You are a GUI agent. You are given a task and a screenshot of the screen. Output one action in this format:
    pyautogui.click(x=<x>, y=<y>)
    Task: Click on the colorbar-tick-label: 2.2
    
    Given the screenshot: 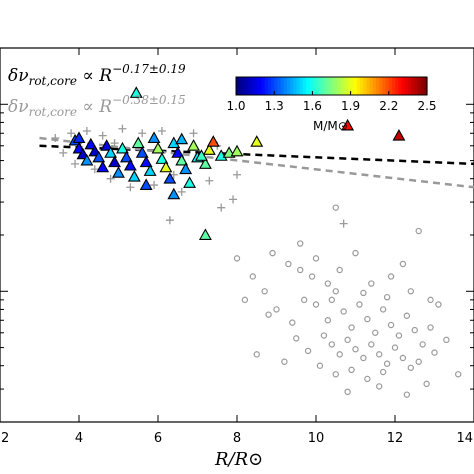 What is the action you would take?
    pyautogui.click(x=388, y=106)
    